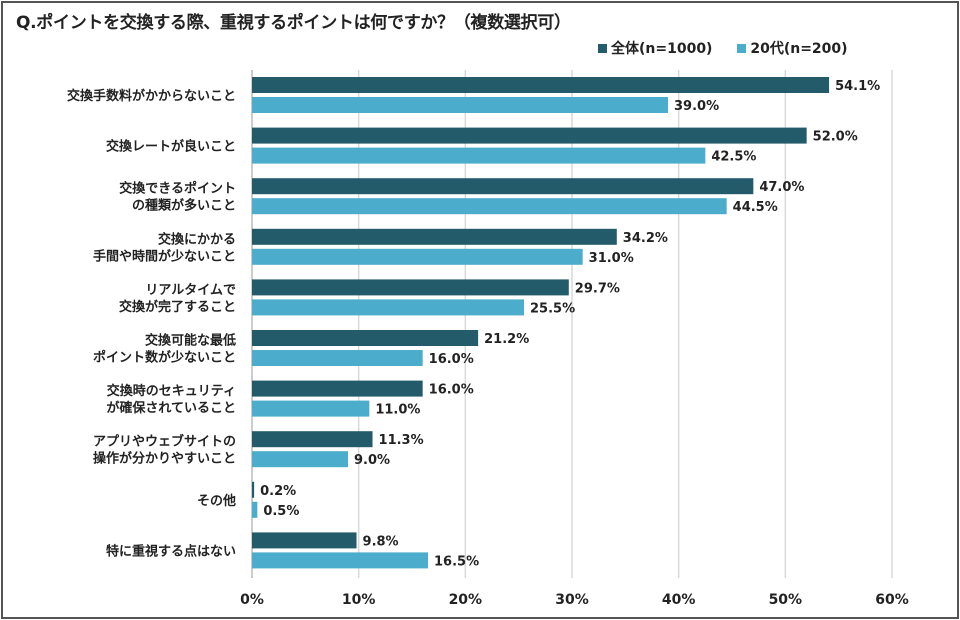  What do you see at coordinates (164, 459) in the screenshot?
I see `category-label: 操作が分かりやすいこと` at bounding box center [164, 459].